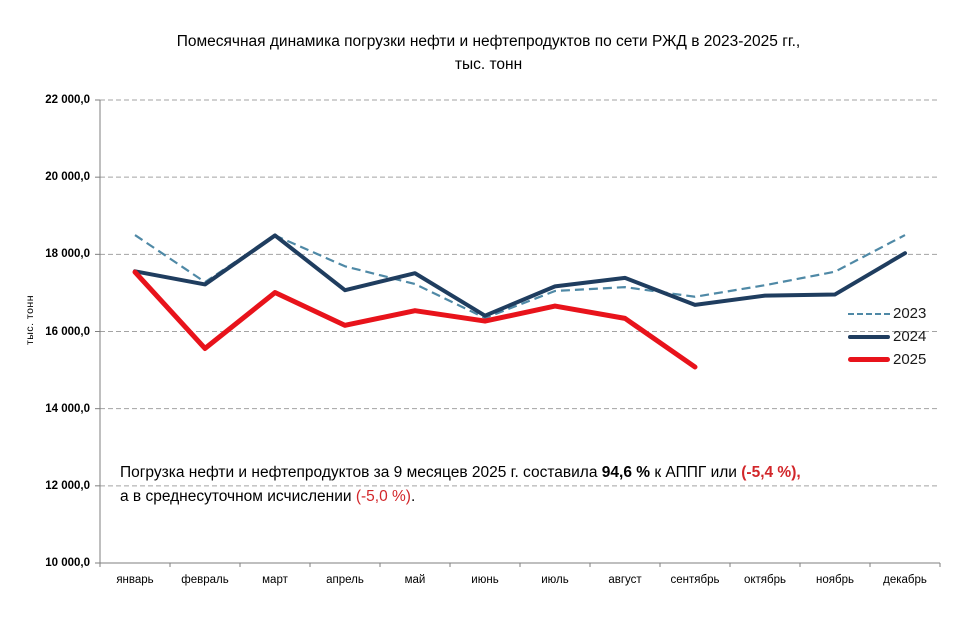  I want to click on x-tick-label-10: октябрь, so click(765, 580).